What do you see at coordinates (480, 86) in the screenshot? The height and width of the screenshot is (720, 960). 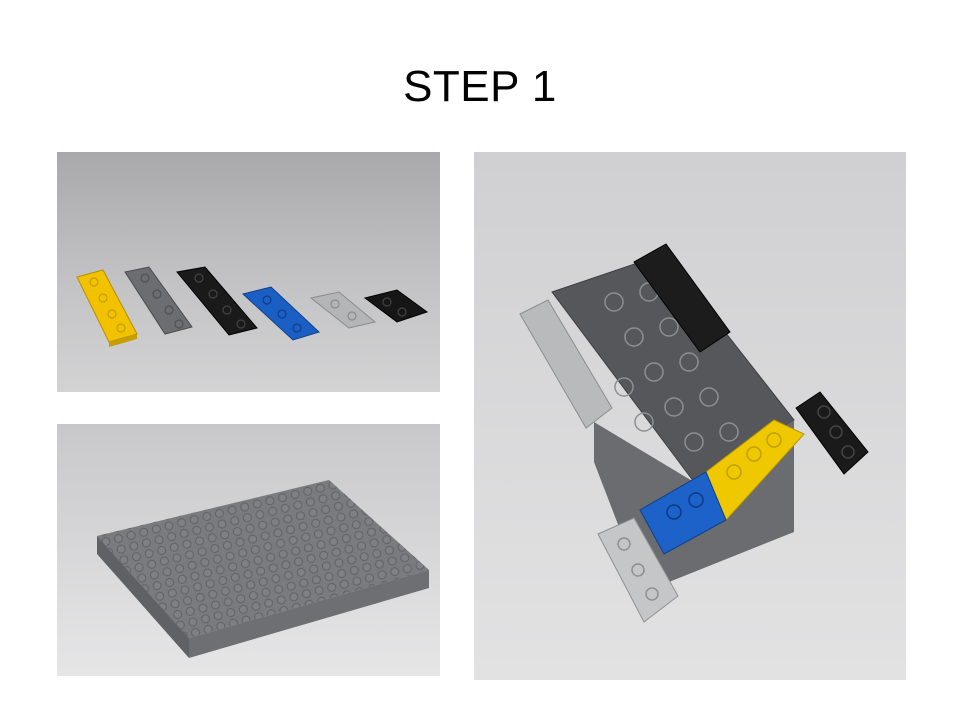 I see `slide-title: STEP 1` at bounding box center [480, 86].